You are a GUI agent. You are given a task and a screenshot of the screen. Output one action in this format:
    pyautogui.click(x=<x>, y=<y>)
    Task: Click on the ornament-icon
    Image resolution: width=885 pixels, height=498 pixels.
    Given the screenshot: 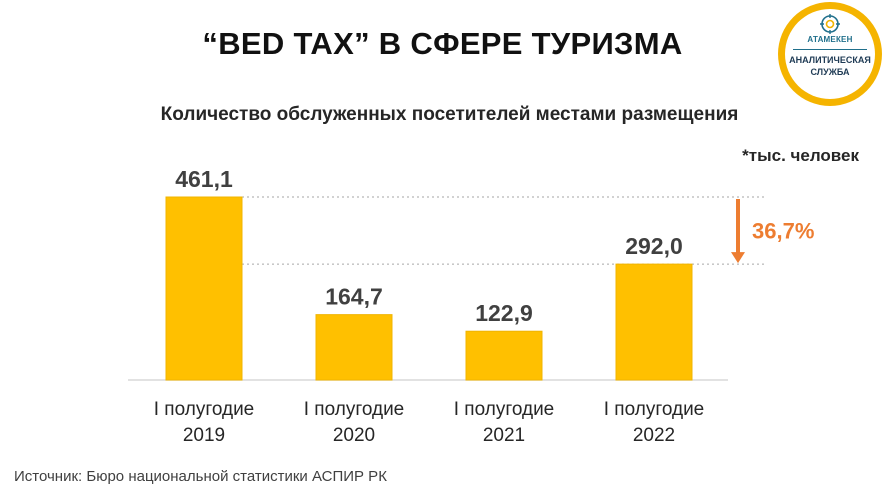 What is the action you would take?
    pyautogui.click(x=830, y=24)
    